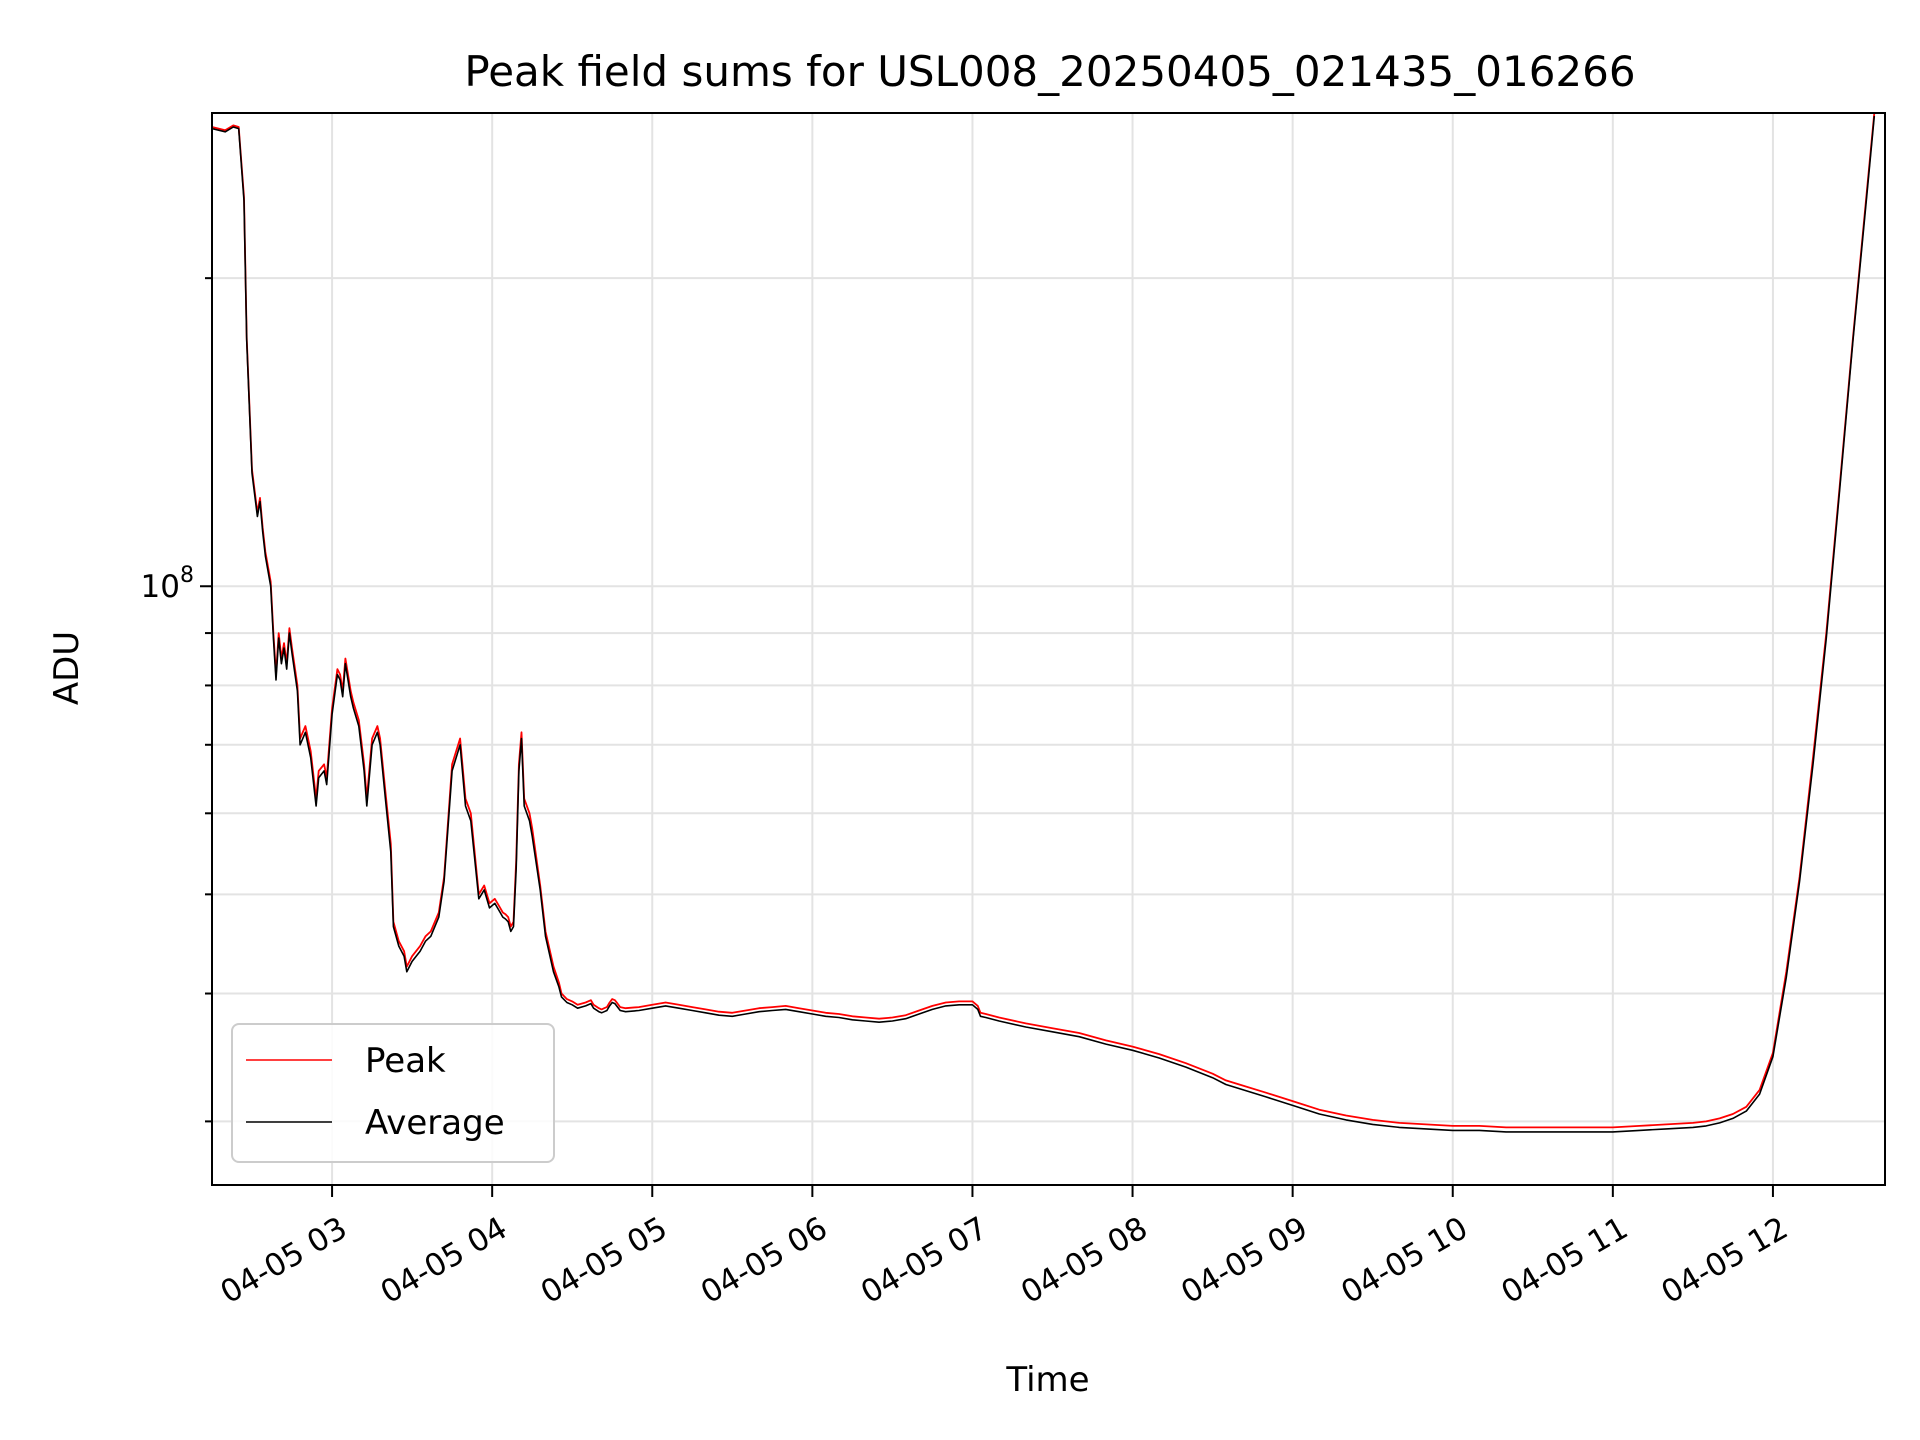 The width and height of the screenshot is (1920, 1440). I want to click on y-tick-exponent: 8, so click(187, 575).